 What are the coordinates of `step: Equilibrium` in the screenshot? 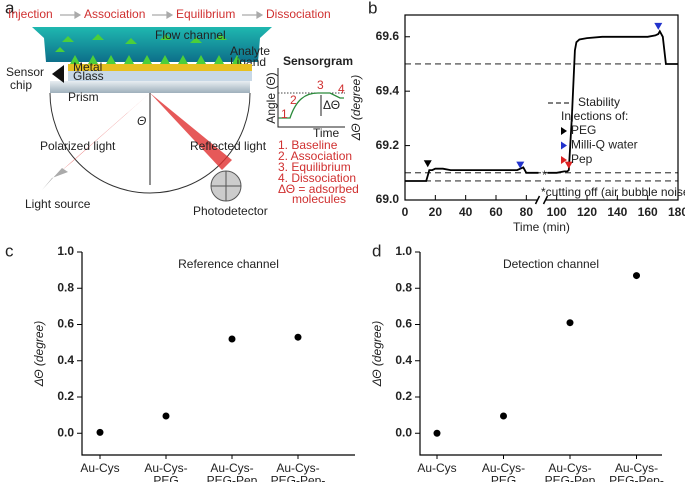 It's located at (205, 14).